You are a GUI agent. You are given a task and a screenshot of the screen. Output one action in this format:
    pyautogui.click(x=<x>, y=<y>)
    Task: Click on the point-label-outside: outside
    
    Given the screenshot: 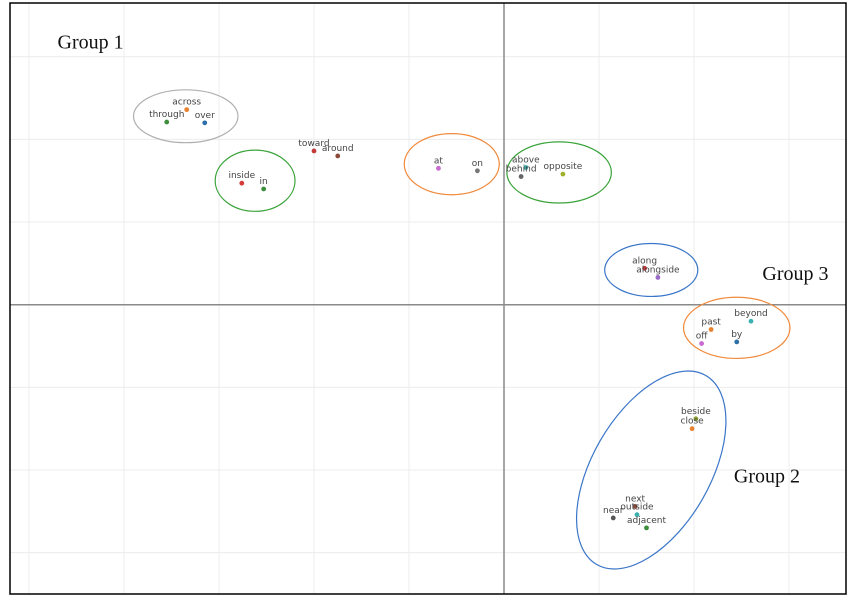 What is the action you would take?
    pyautogui.click(x=637, y=508)
    